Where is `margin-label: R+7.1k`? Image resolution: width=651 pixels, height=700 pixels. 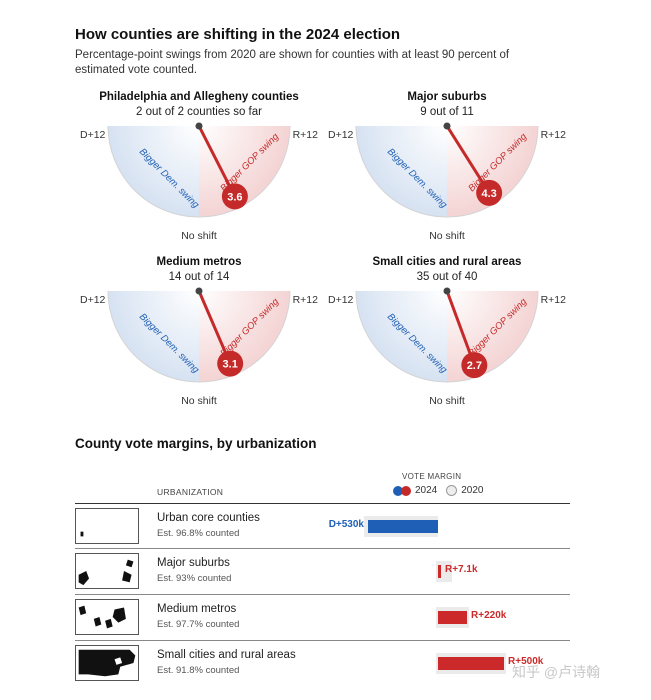
margin-label: R+7.1k is located at coordinates (461, 569).